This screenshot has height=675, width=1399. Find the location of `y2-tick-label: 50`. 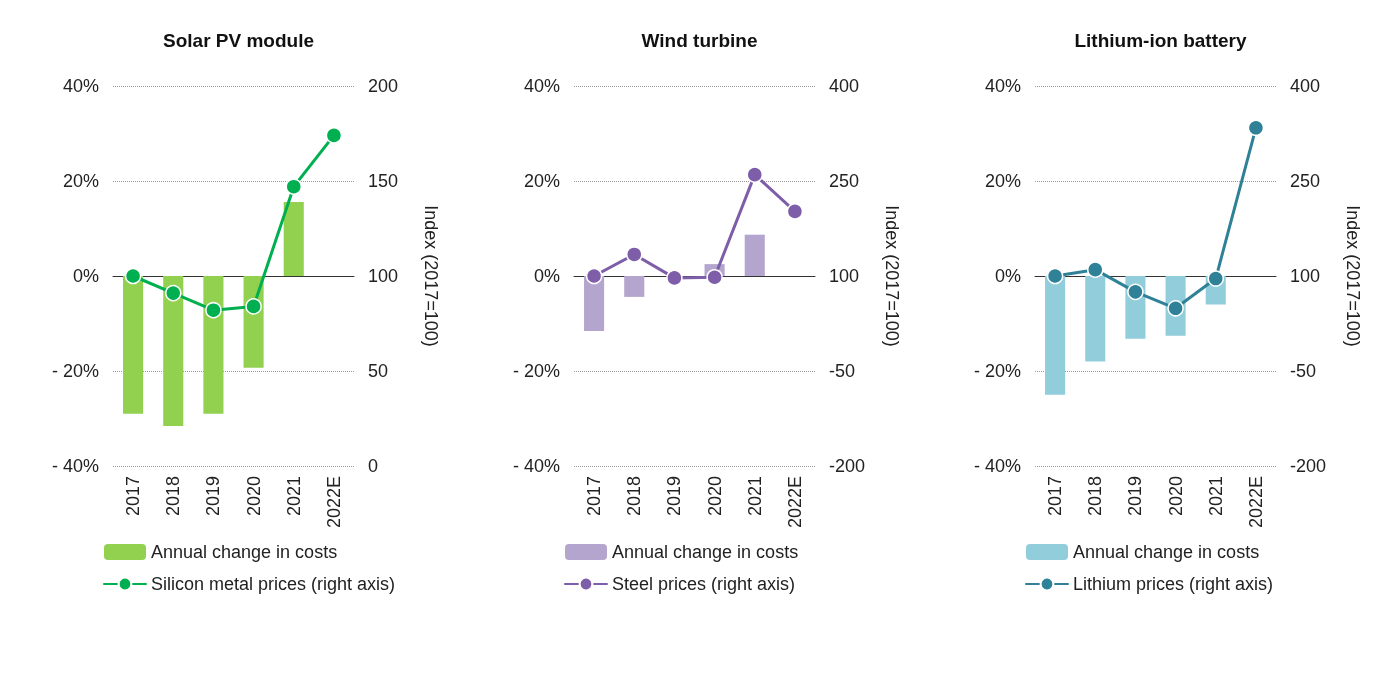

y2-tick-label: 50 is located at coordinates (378, 371).